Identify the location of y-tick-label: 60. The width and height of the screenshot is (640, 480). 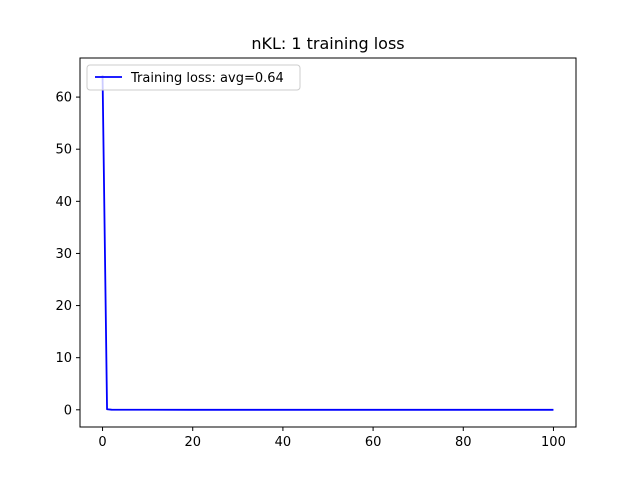
(63, 98).